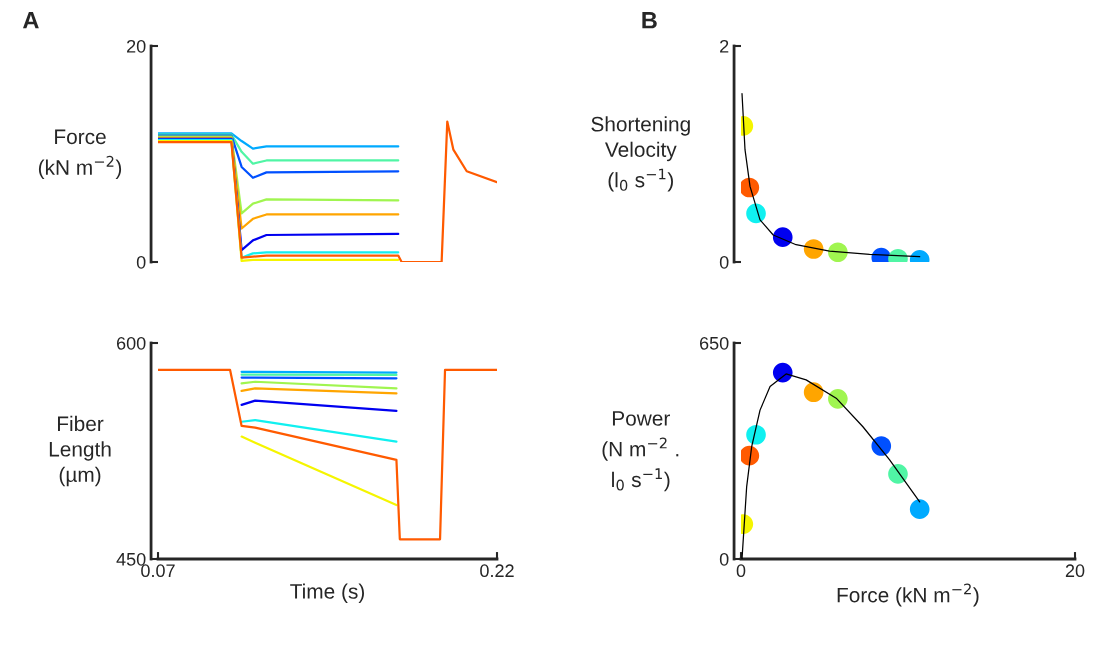  Describe the element at coordinates (724, 46) in the screenshot. I see `y-tick-label: 2` at that location.